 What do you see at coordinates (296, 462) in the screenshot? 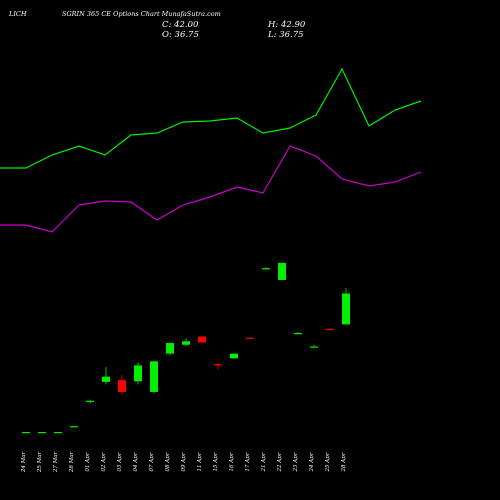
I see `x-tick-label: 23 Apr` at bounding box center [296, 462].